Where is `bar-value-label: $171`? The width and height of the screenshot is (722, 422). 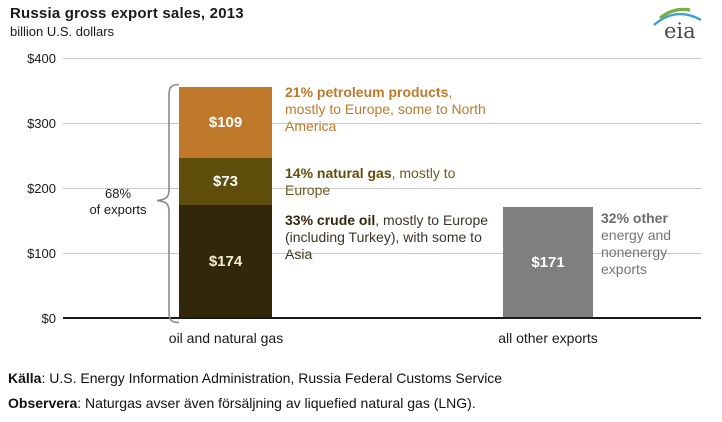
bar-value-label: $171 is located at coordinates (548, 262).